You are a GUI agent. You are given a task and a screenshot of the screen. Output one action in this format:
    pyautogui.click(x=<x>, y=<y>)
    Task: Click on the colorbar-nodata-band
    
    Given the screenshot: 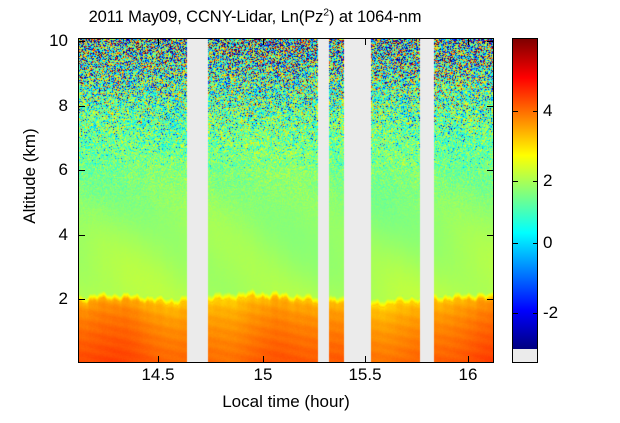 What is the action you would take?
    pyautogui.click(x=525, y=355)
    